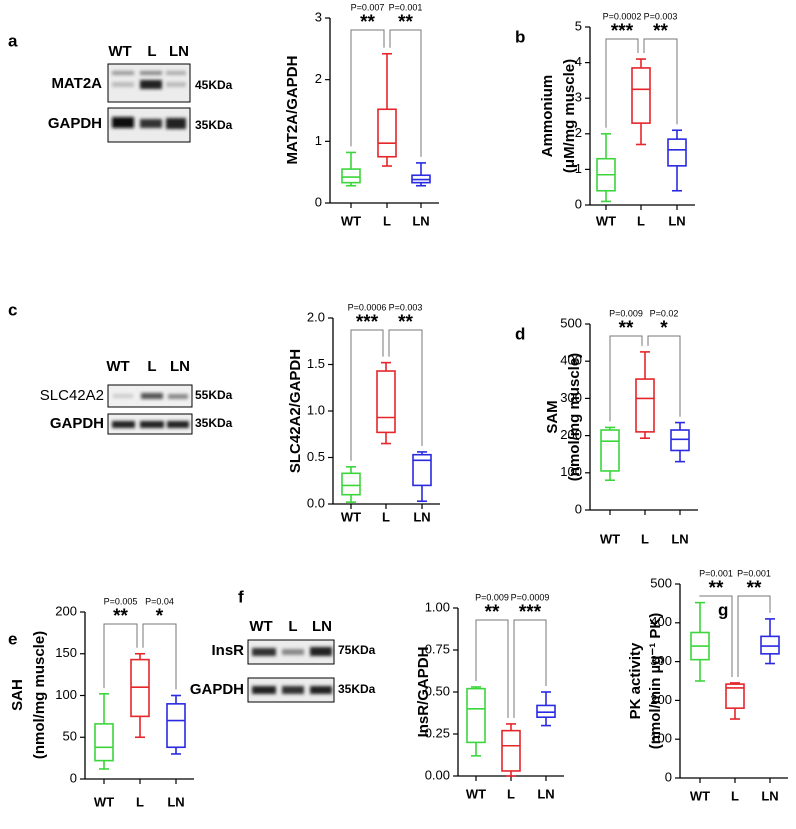 The width and height of the screenshot is (796, 829). Describe the element at coordinates (39, 695) in the screenshot. I see `y-axis-label: (nmol/mg muscle)` at that location.